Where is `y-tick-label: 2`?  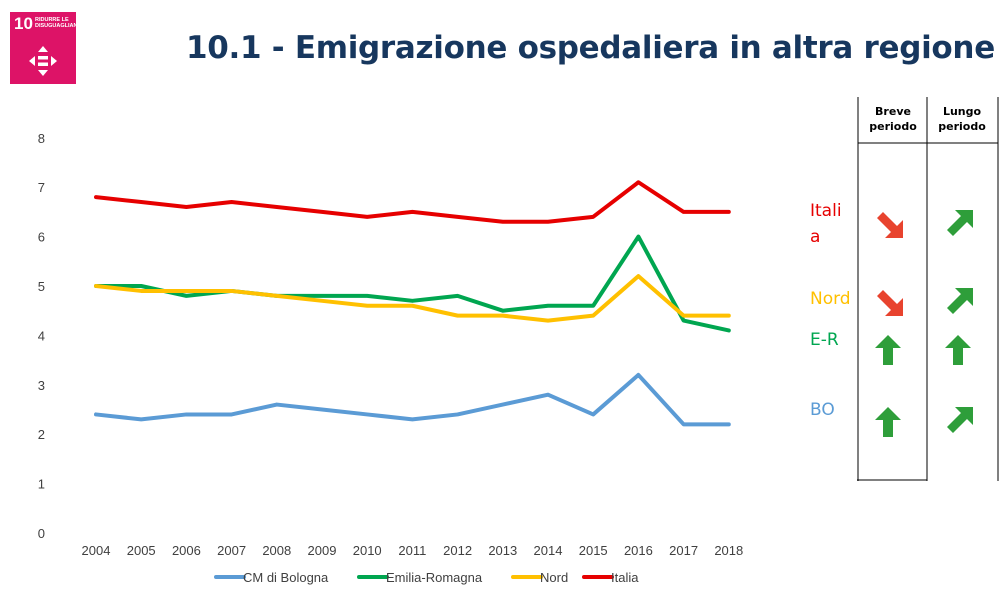 y-tick-label: 2 is located at coordinates (41, 434).